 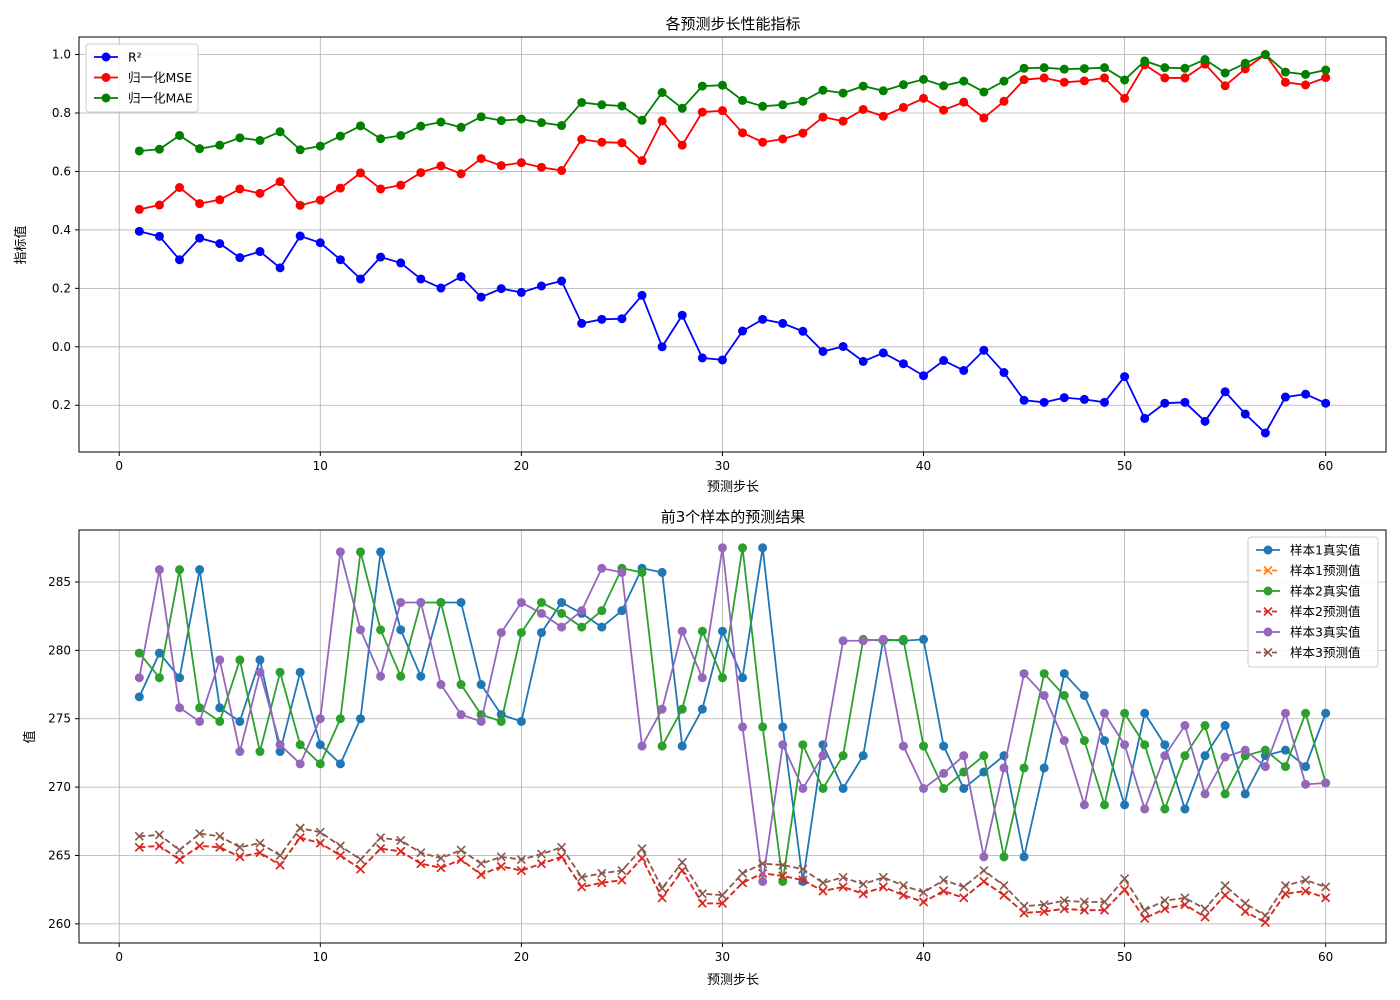 What do you see at coordinates (1308, 652) in the screenshot?
I see `legend-entry: 样本3预测值` at bounding box center [1308, 652].